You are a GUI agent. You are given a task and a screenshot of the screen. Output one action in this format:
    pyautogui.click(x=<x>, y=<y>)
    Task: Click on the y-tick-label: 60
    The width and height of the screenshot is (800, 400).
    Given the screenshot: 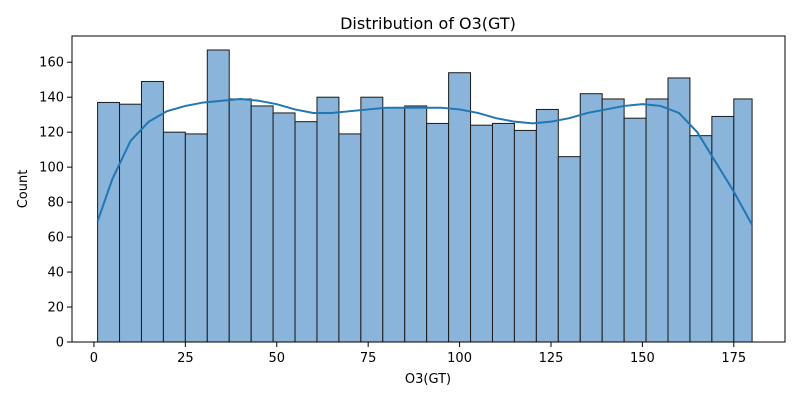 What is the action you would take?
    pyautogui.click(x=55, y=238)
    